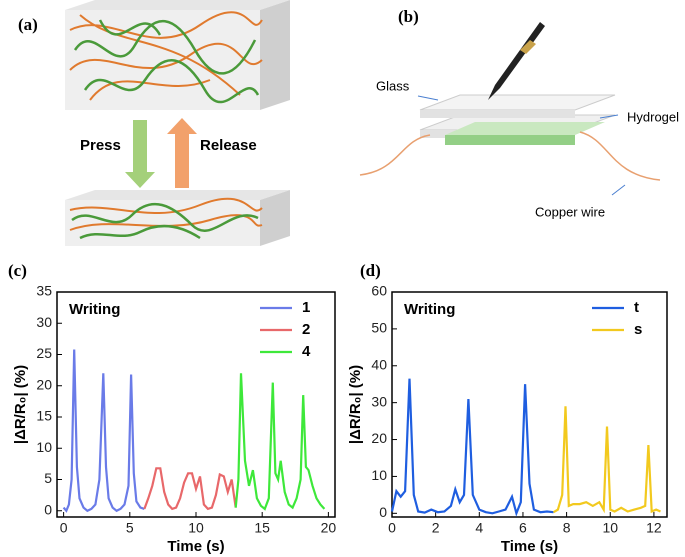 This screenshot has width=685, height=557. I want to click on x-tick-label: 8, so click(567, 528).